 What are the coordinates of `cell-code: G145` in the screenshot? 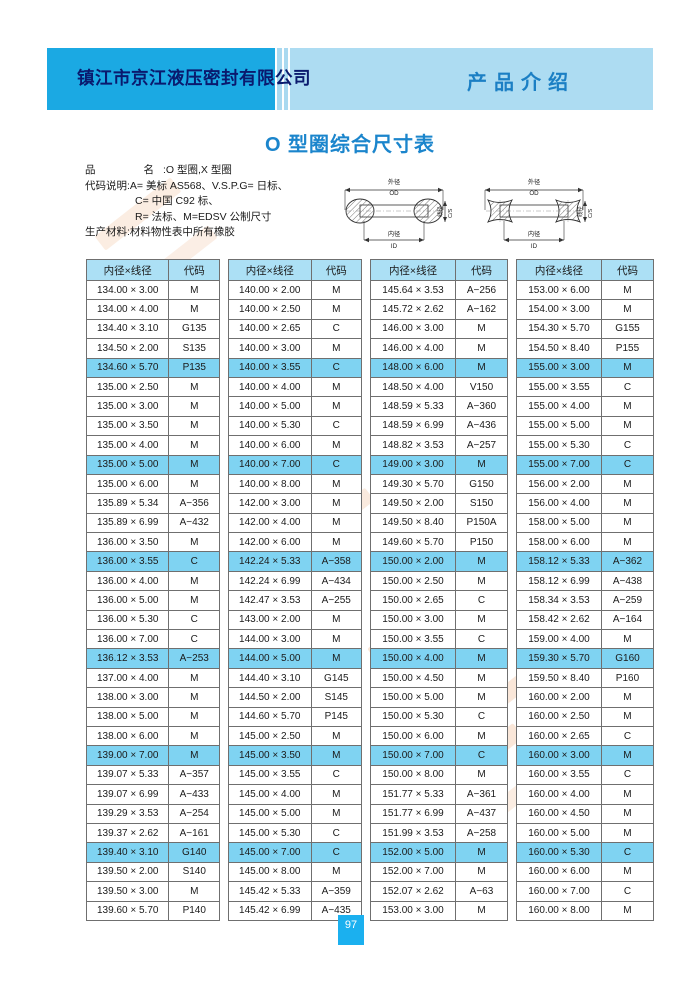 It's located at (336, 678).